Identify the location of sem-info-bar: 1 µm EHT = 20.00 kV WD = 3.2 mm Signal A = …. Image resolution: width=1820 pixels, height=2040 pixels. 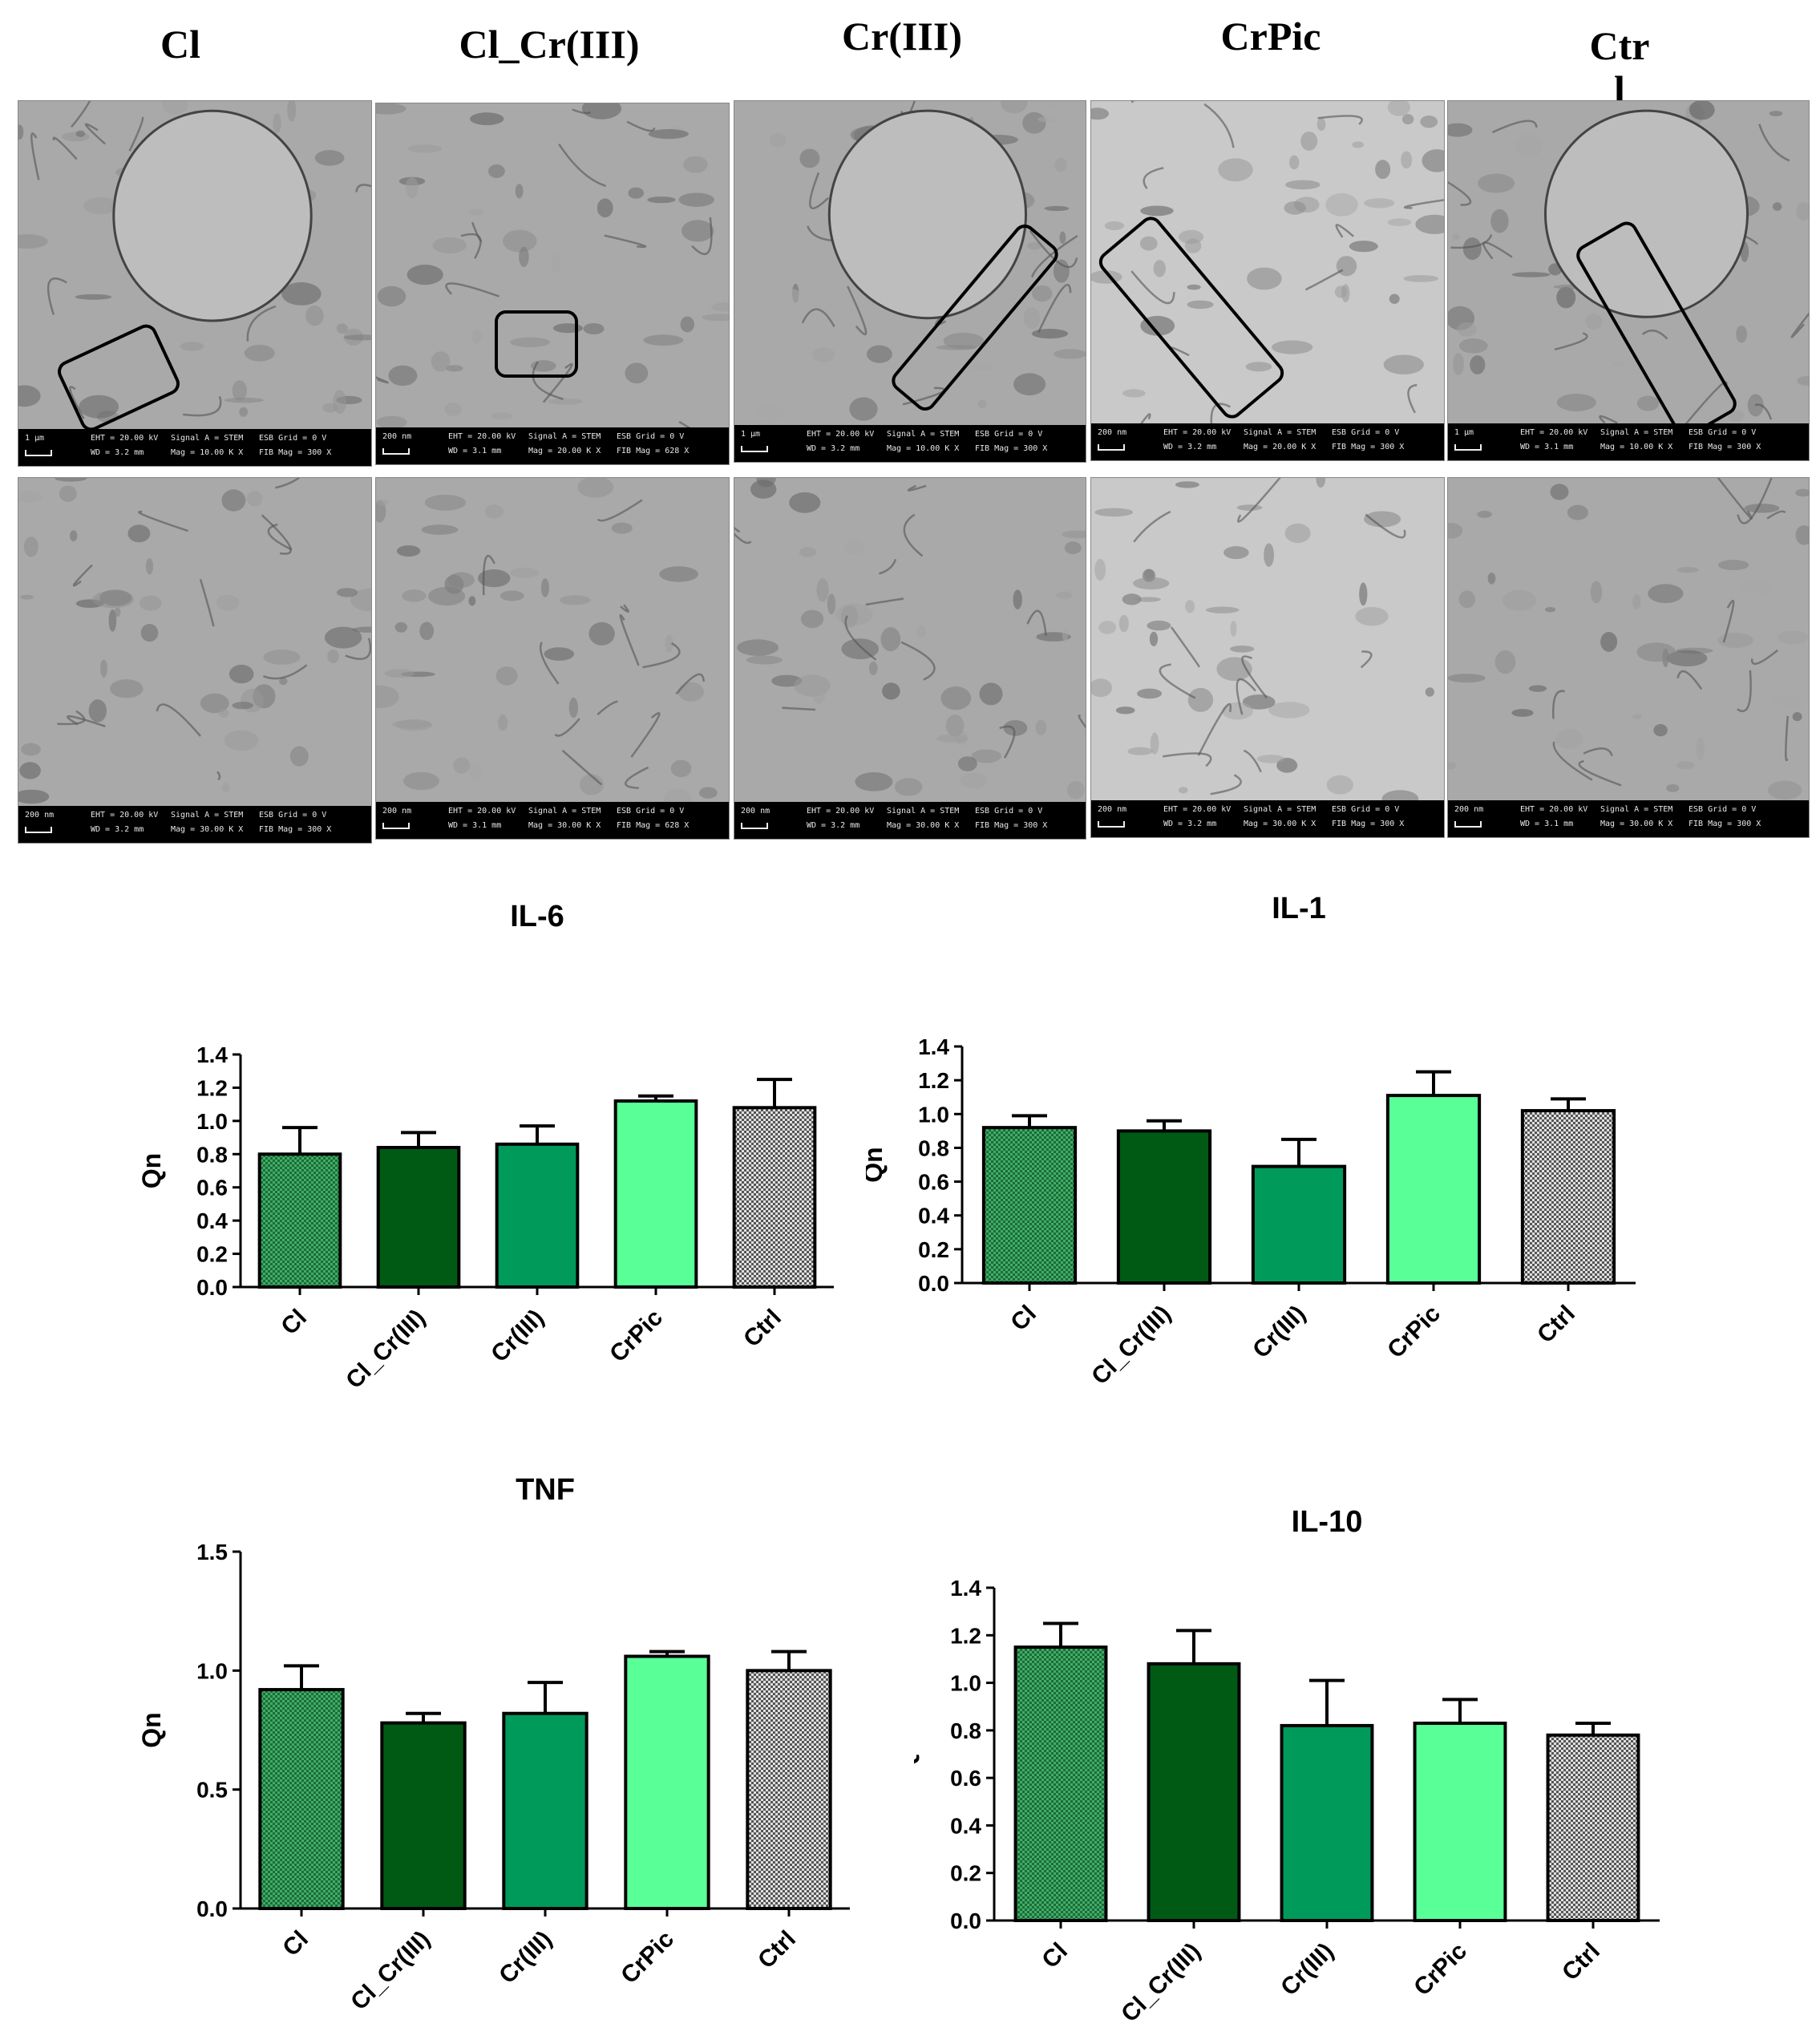
(910, 444).